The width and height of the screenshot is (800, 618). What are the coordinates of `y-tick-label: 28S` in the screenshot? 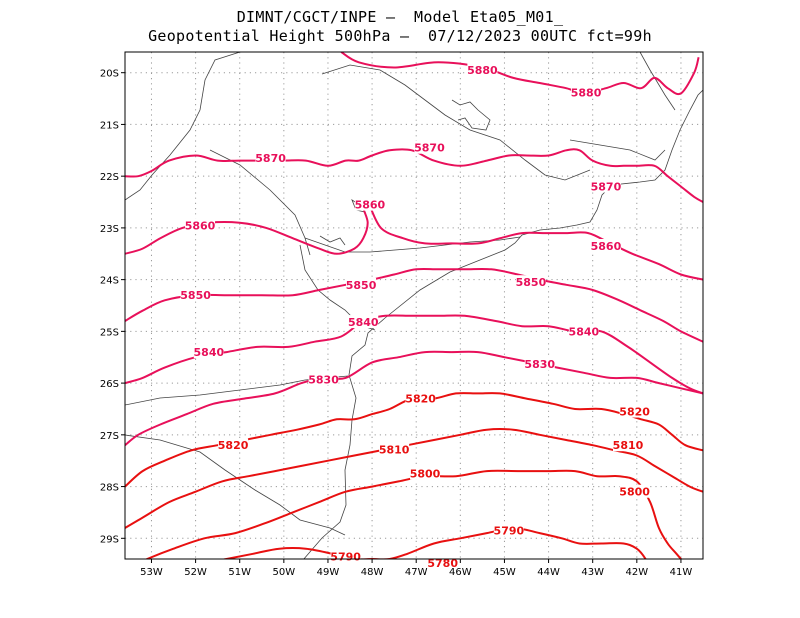 It's located at (109, 488).